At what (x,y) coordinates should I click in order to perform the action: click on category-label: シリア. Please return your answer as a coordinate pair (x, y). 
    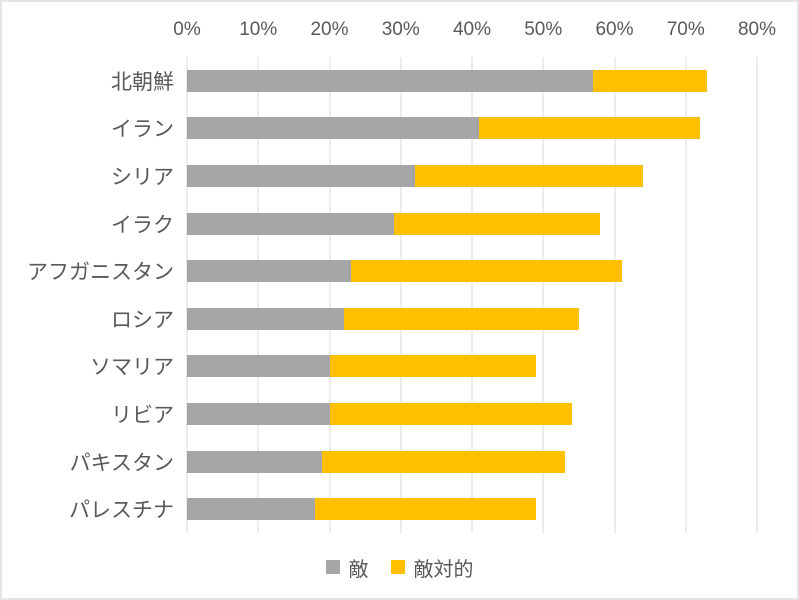
    Looking at the image, I should click on (142, 177).